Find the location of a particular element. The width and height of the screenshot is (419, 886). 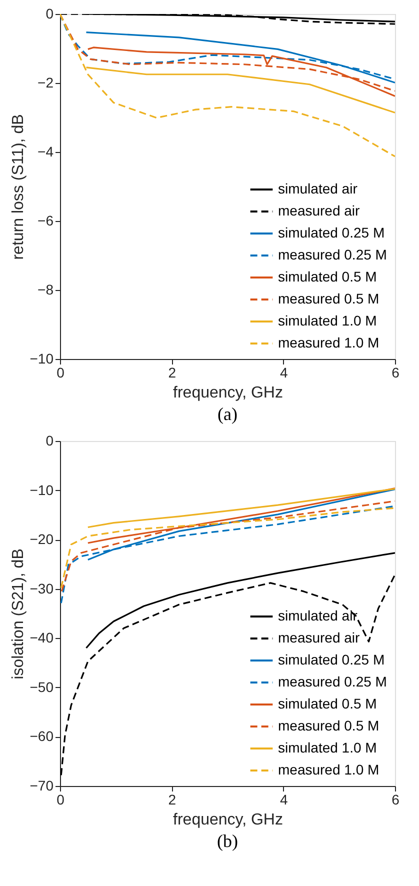

text: (b) is located at coordinates (227, 841).